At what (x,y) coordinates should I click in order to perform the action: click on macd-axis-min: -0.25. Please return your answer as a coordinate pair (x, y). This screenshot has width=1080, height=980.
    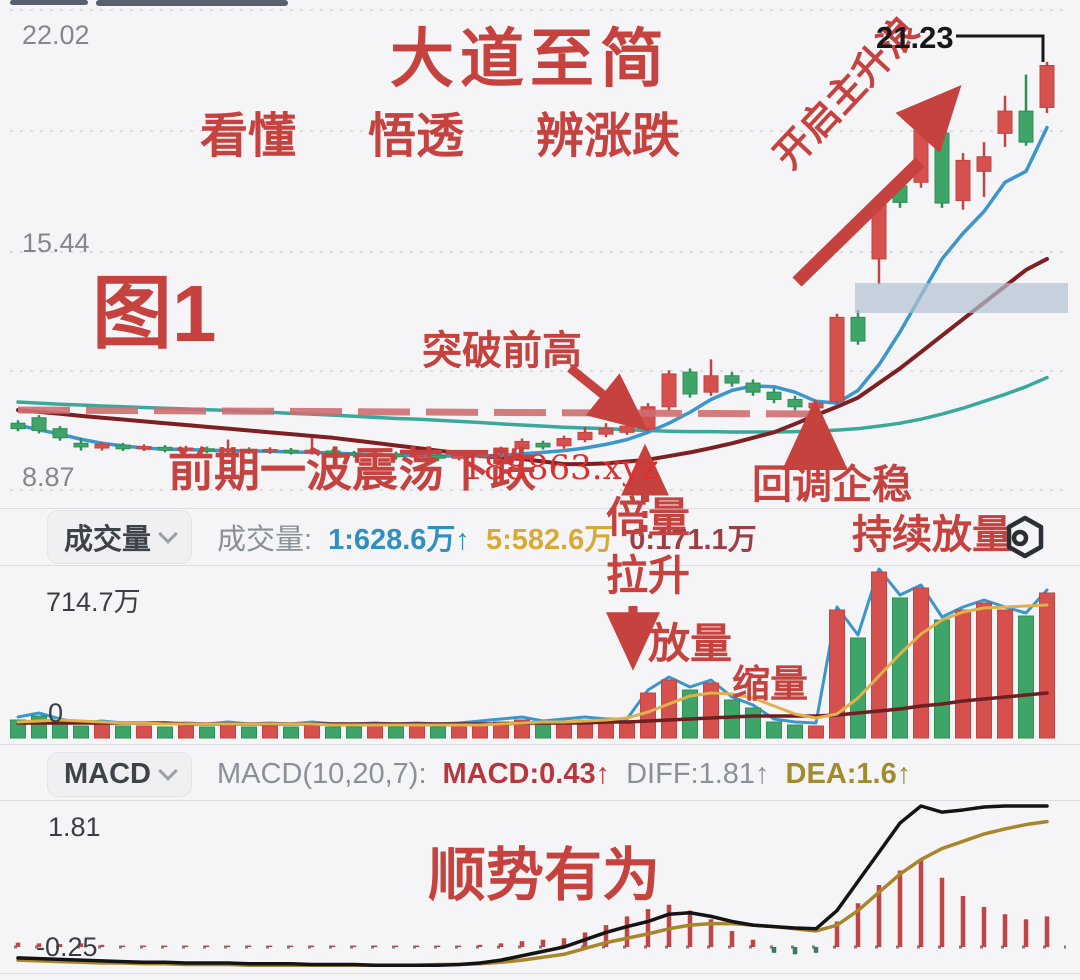
    Looking at the image, I should click on (67, 947).